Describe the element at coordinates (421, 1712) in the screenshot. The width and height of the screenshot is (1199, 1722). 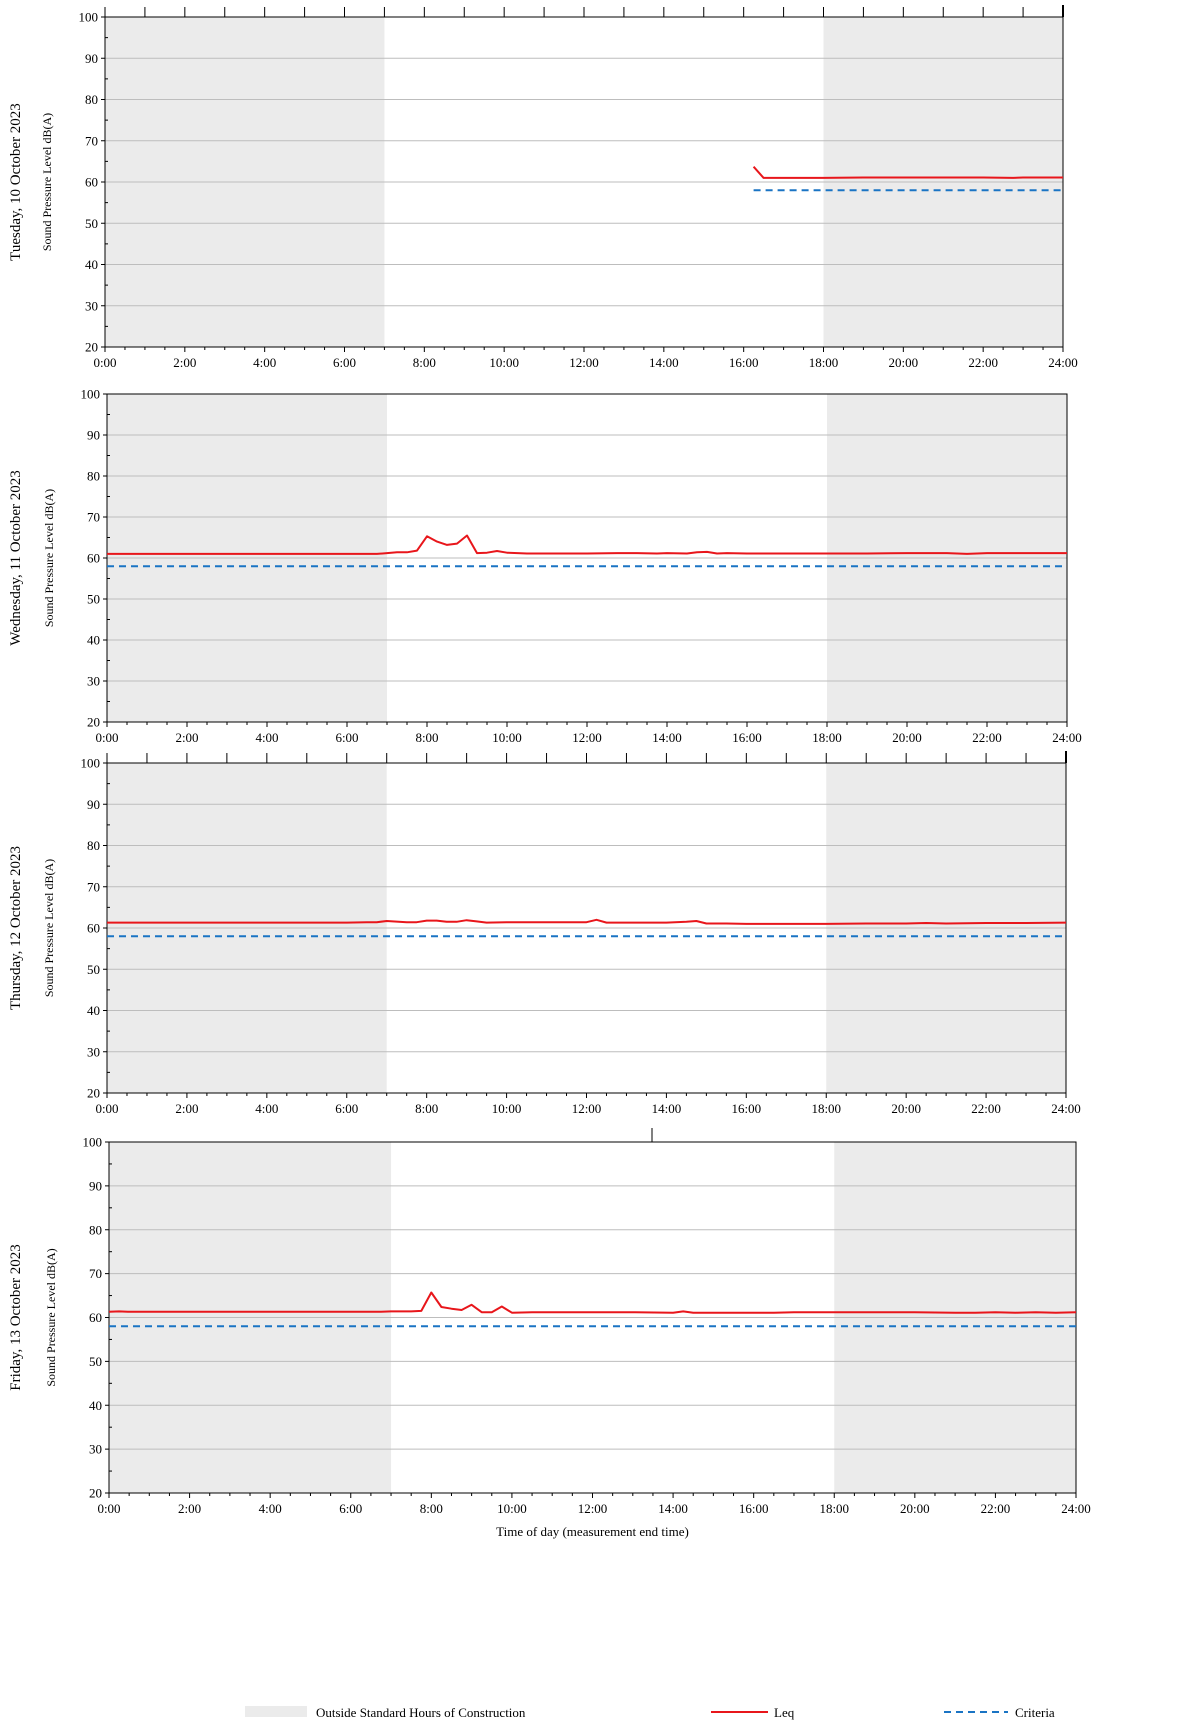
I see `legend-shade-label: Outside Standard Hours of Construction` at that location.